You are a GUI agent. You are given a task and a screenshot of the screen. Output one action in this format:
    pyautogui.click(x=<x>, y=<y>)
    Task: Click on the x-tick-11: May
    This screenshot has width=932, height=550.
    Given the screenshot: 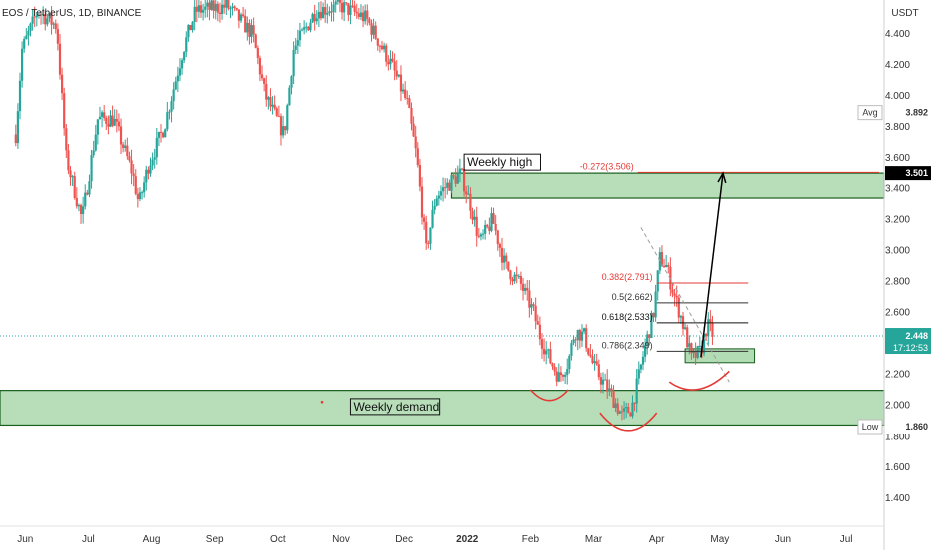 What is the action you would take?
    pyautogui.click(x=719, y=539)
    